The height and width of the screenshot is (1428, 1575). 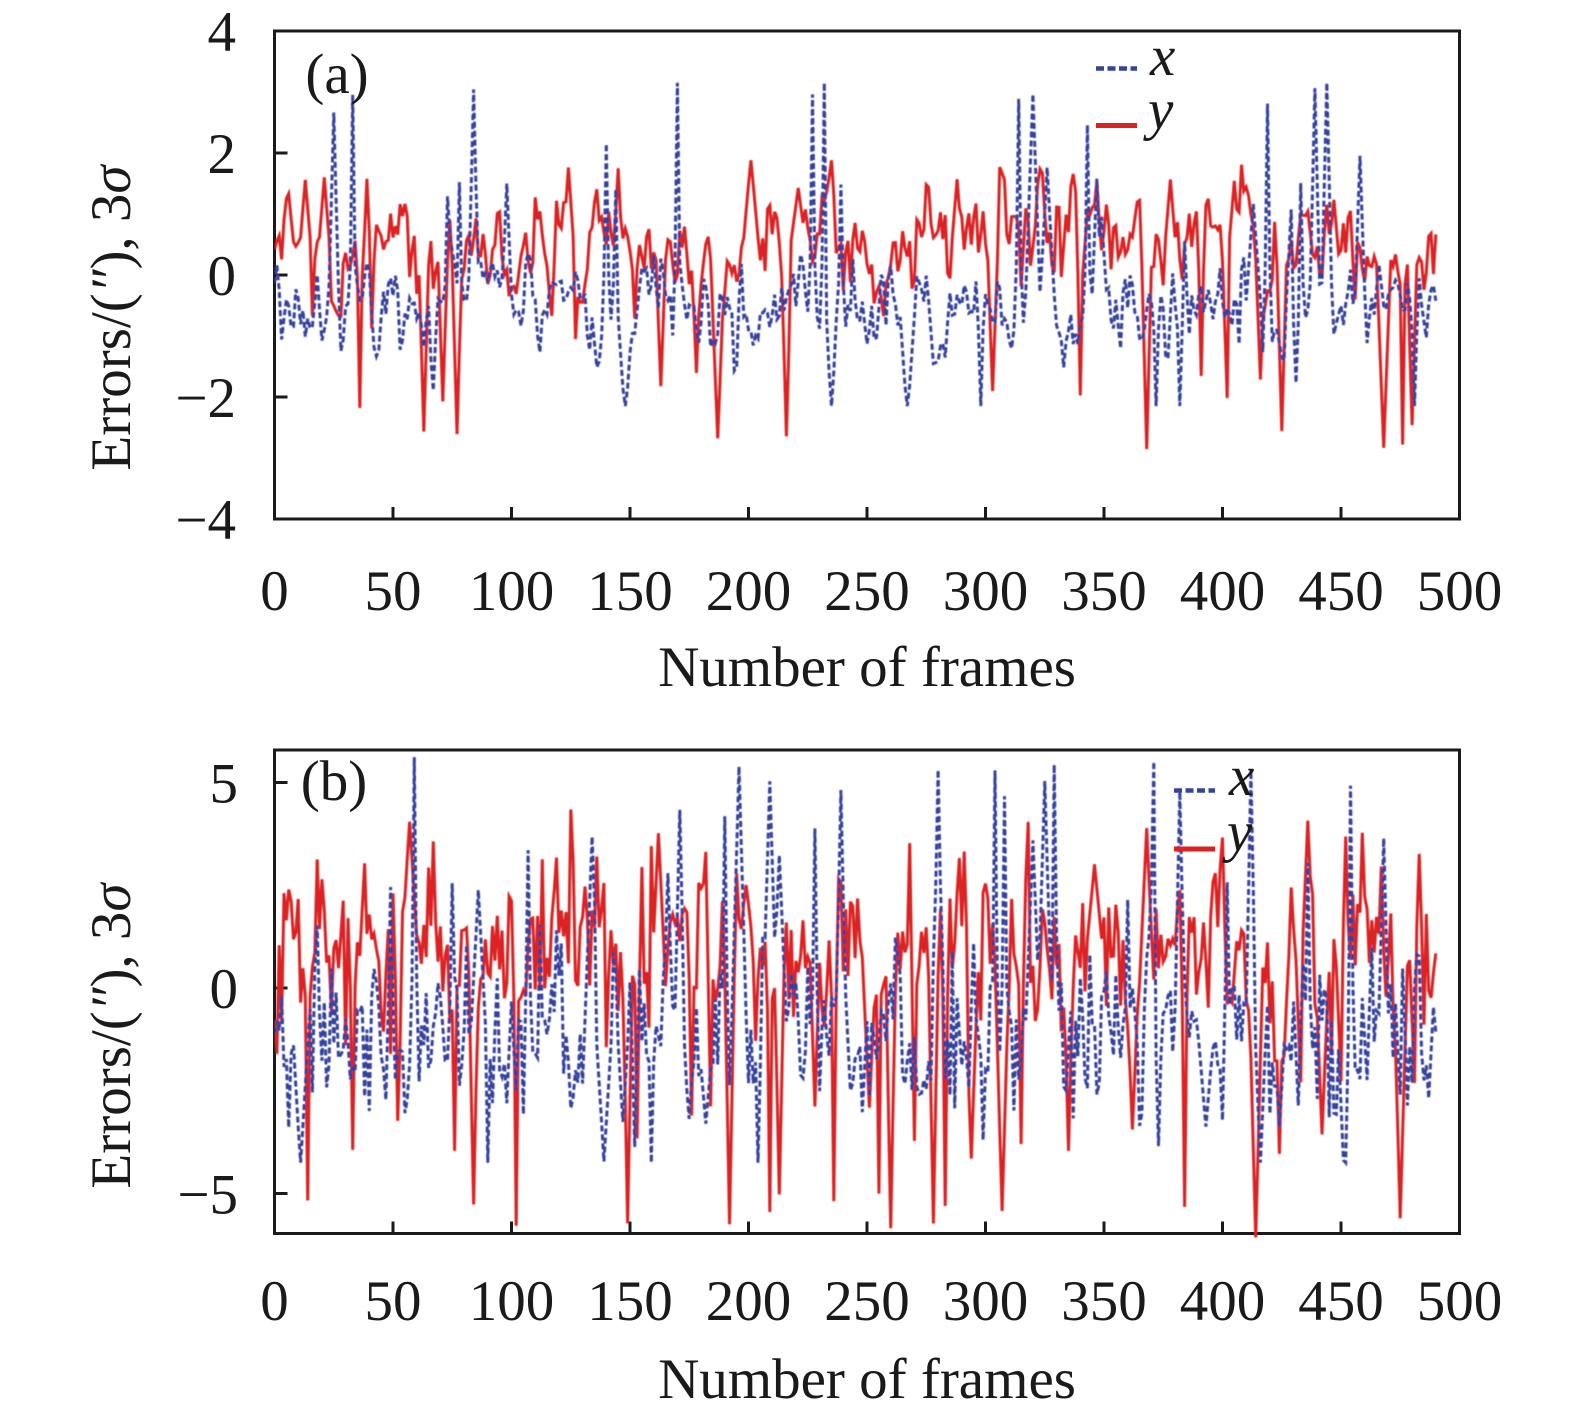 I want to click on svg-text: −4, so click(x=205, y=520).